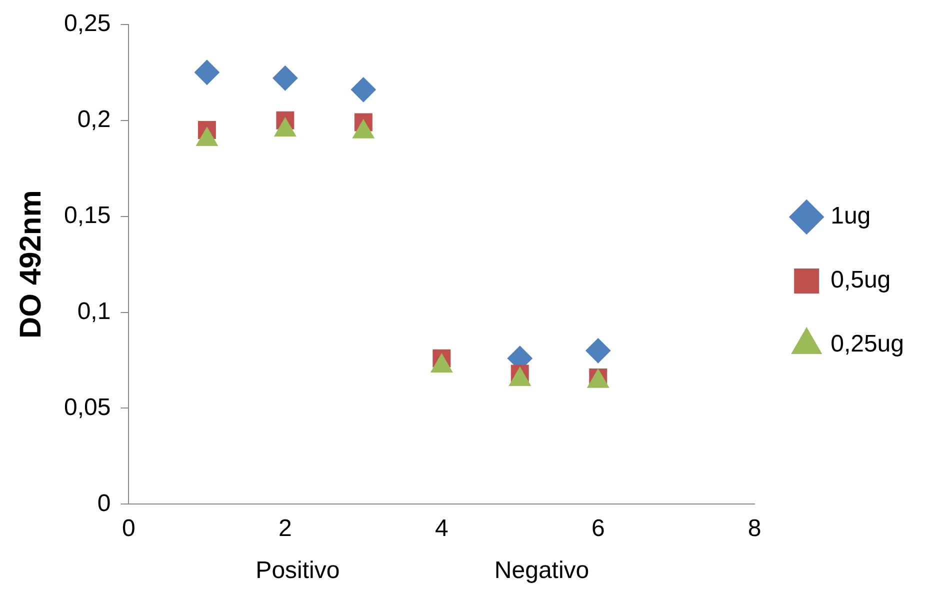 The width and height of the screenshot is (934, 592). Describe the element at coordinates (755, 528) in the screenshot. I see `x-tick-label: 8` at that location.